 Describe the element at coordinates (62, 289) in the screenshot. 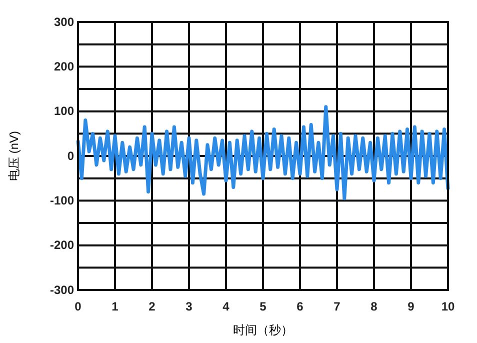

I see `y-tick-label: -300` at that location.